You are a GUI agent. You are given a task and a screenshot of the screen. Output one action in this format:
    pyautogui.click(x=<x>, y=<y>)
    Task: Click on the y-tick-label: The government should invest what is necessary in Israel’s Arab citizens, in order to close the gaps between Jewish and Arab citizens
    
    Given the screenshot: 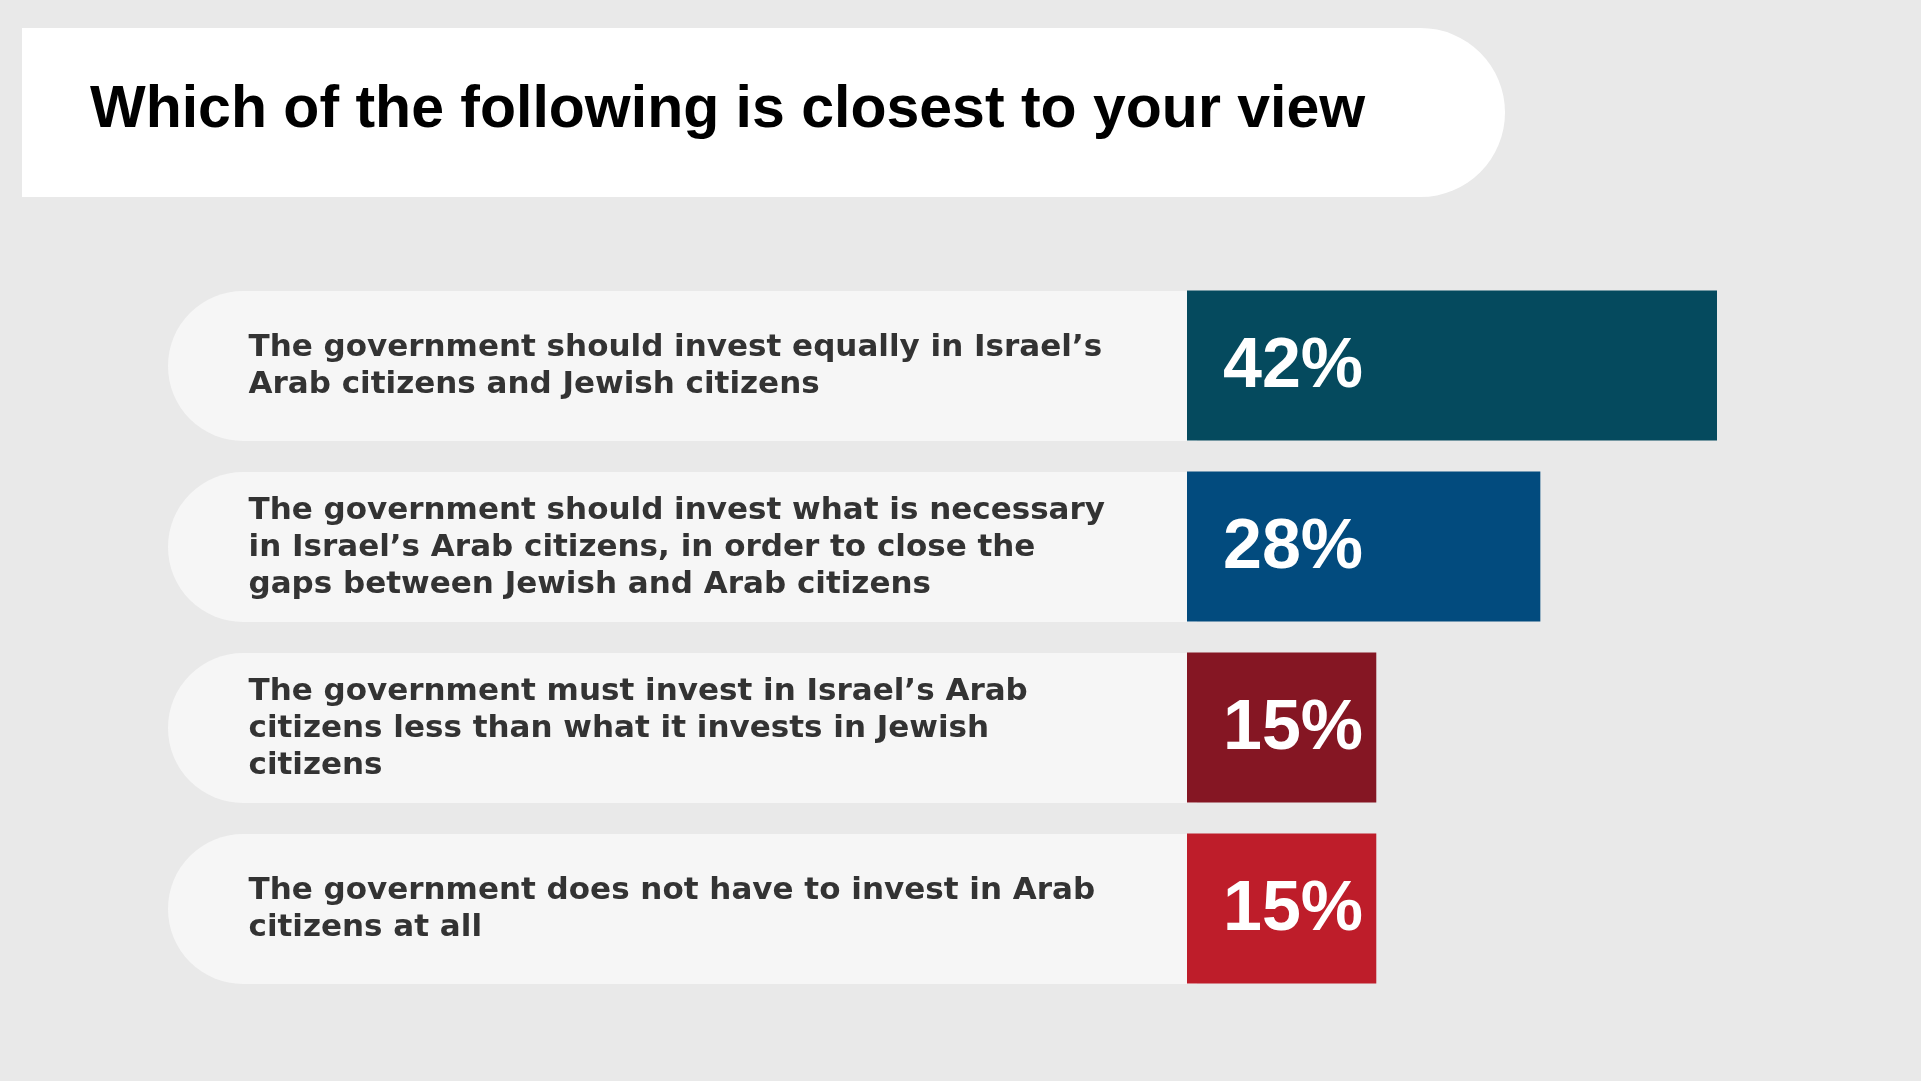 What is the action you would take?
    pyautogui.click(x=677, y=544)
    